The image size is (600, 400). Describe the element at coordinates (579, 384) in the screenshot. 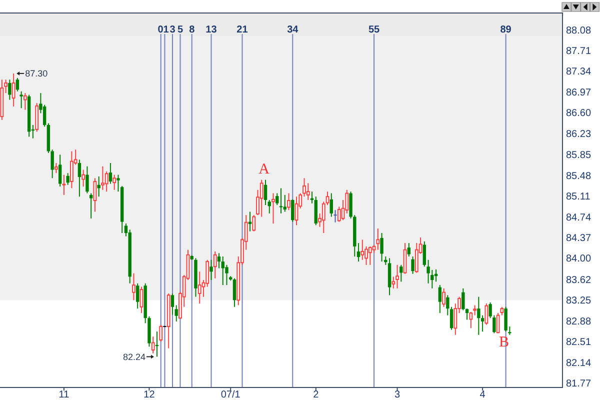

I see `y-tick-label: 81.77` at that location.